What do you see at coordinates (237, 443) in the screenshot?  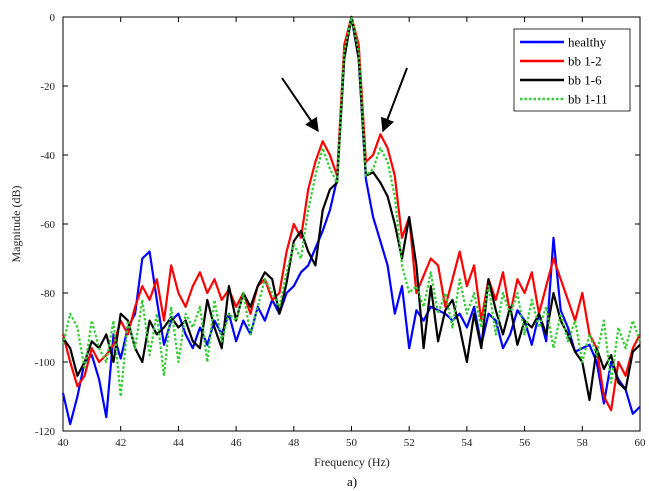 I see `x-tick-label: 46` at bounding box center [237, 443].